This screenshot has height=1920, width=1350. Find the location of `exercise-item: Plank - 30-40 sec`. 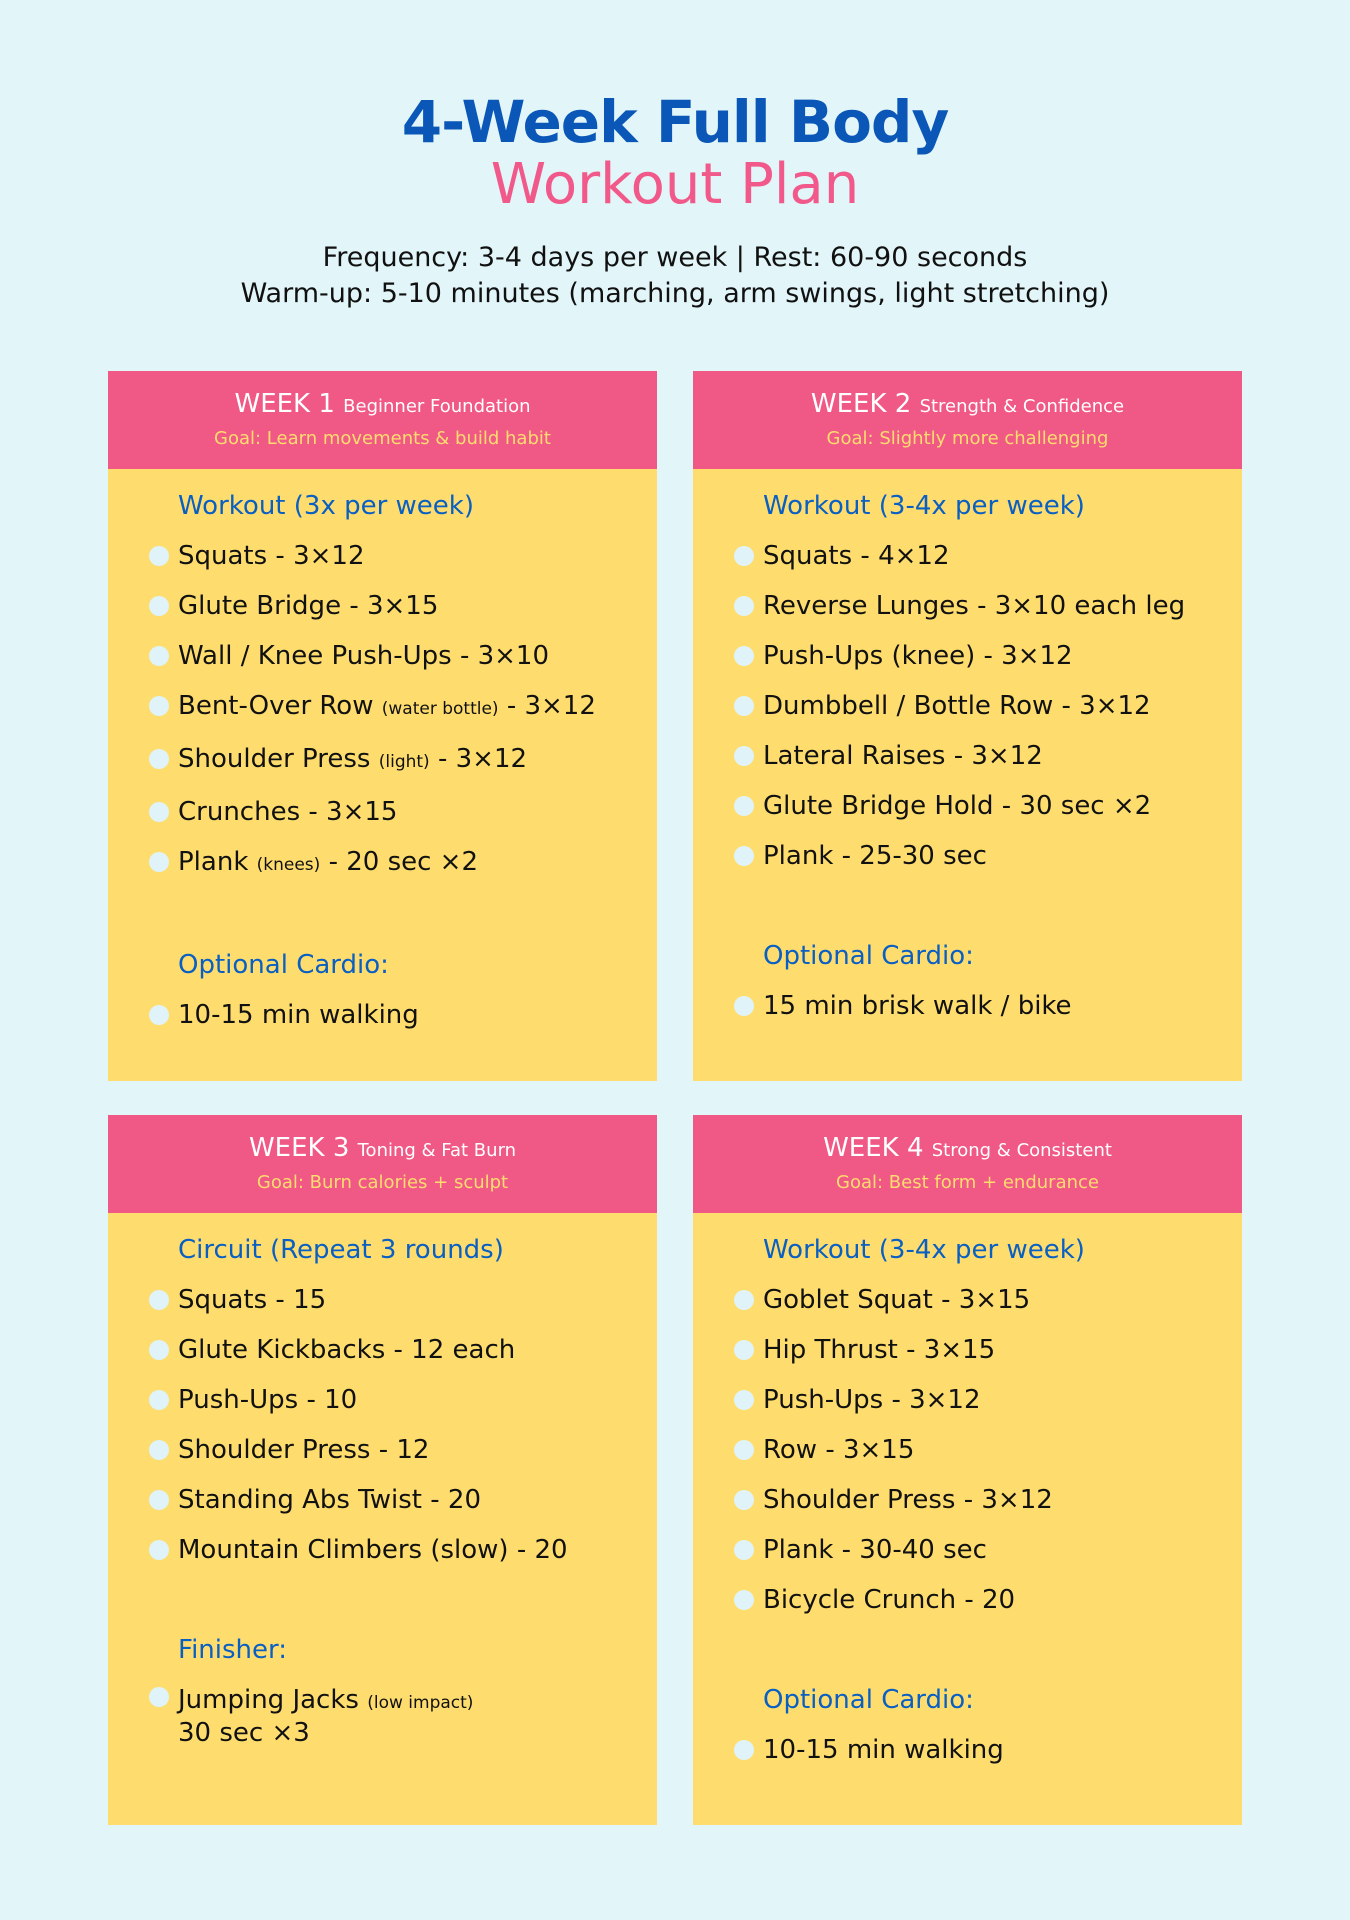

exercise-item: Plank - 30-40 sec is located at coordinates (967, 1550).